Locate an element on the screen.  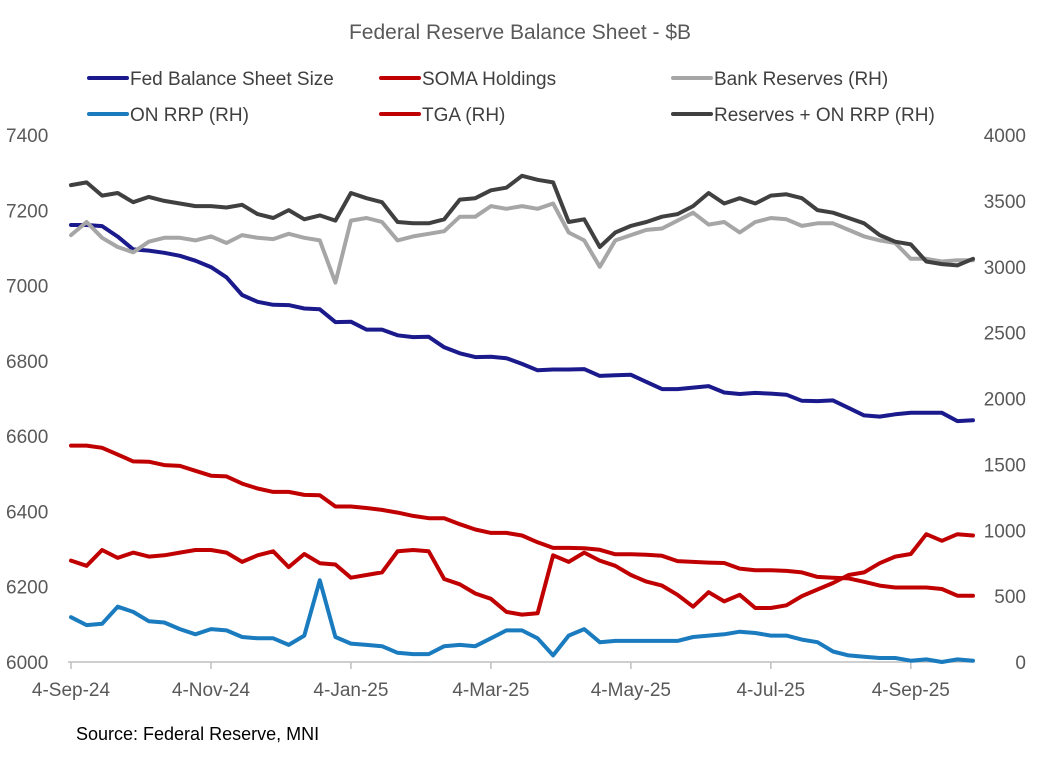
x-tick-label: 4-Sep-25 is located at coordinates (911, 690).